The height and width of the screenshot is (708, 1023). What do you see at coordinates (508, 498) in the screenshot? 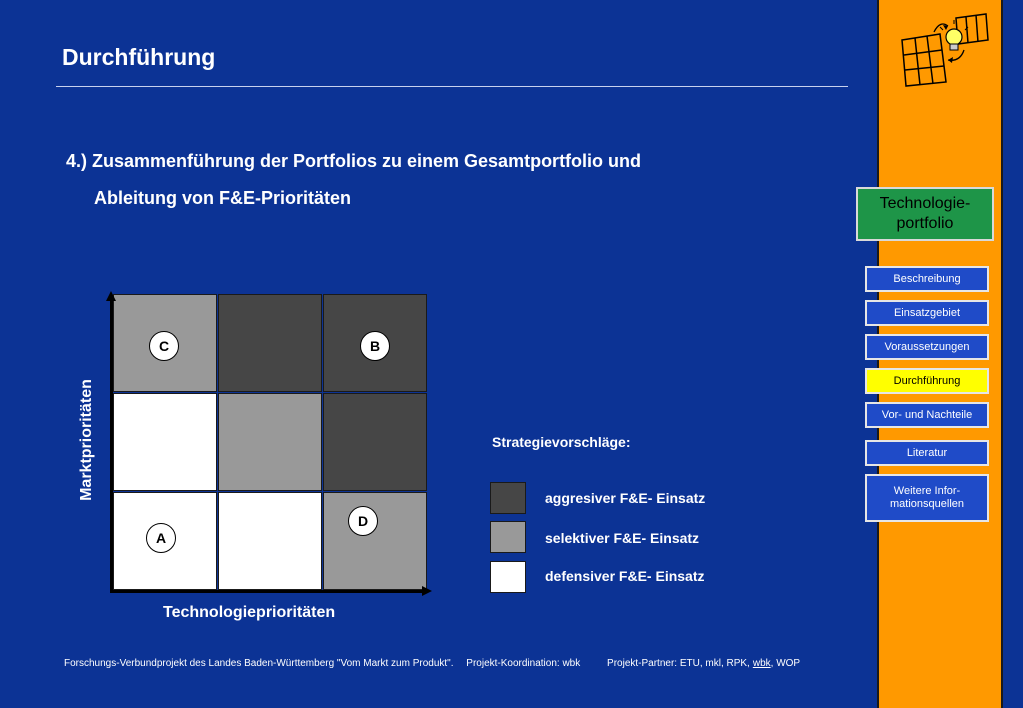
I see `legend-swatch-aggressive` at bounding box center [508, 498].